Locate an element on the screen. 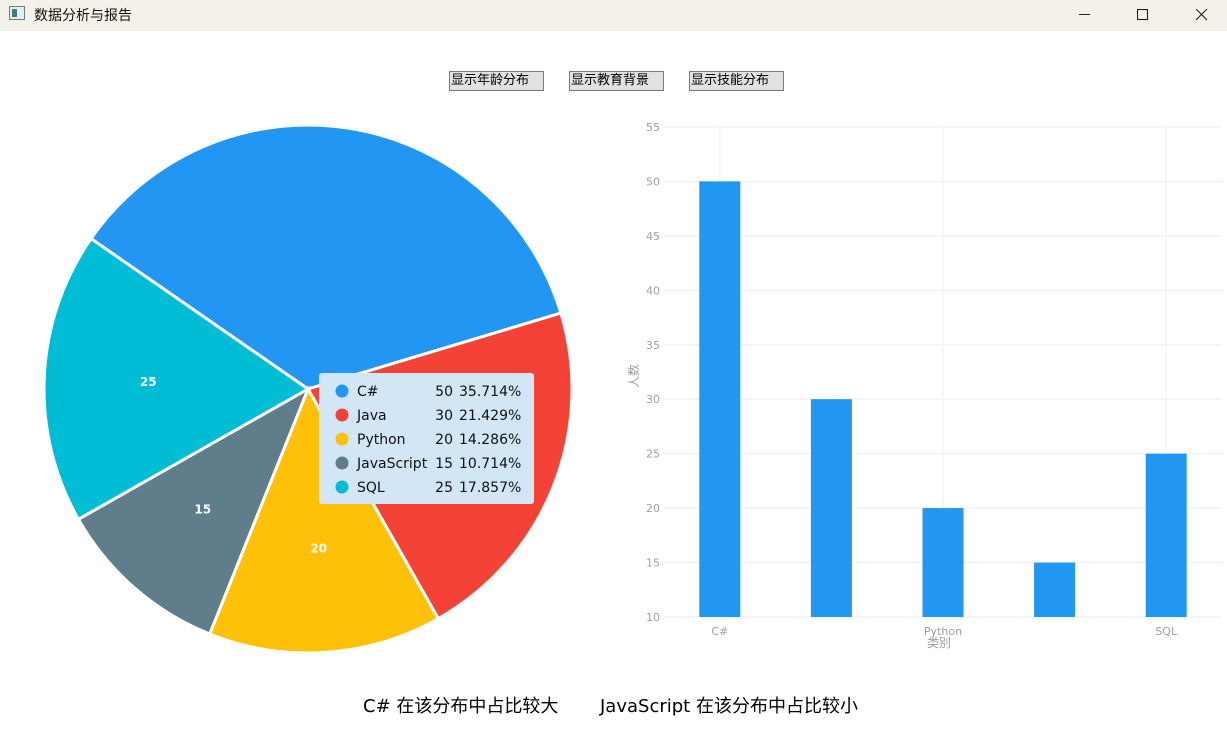 This screenshot has height=731, width=1227. legend-marker-java is located at coordinates (342, 415).